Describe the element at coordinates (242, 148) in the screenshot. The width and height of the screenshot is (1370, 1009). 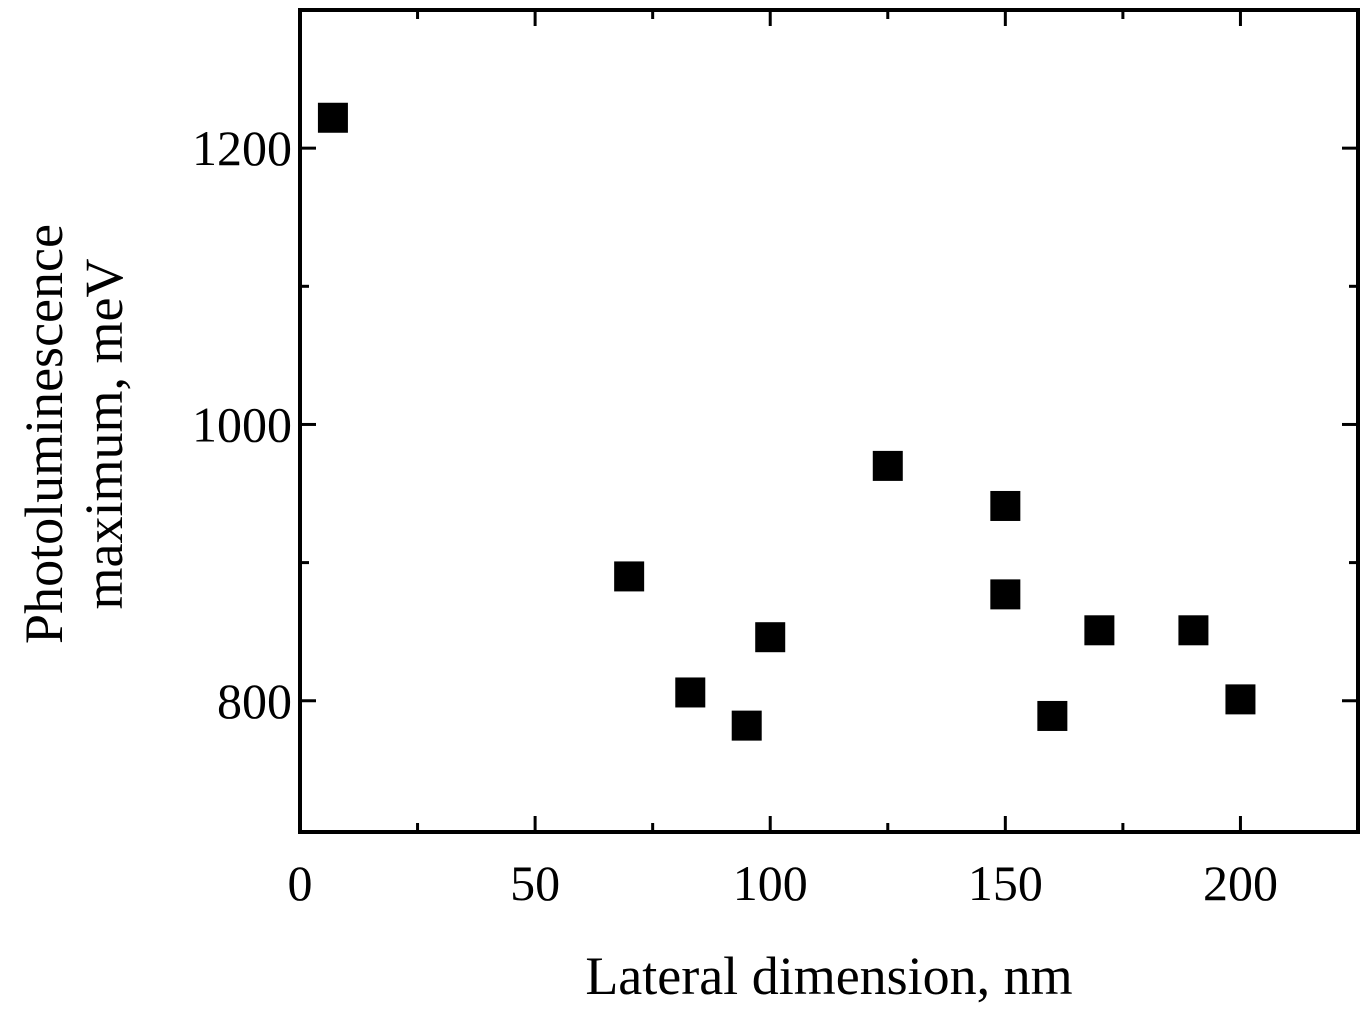
I see `y-tick-label: 1200` at that location.